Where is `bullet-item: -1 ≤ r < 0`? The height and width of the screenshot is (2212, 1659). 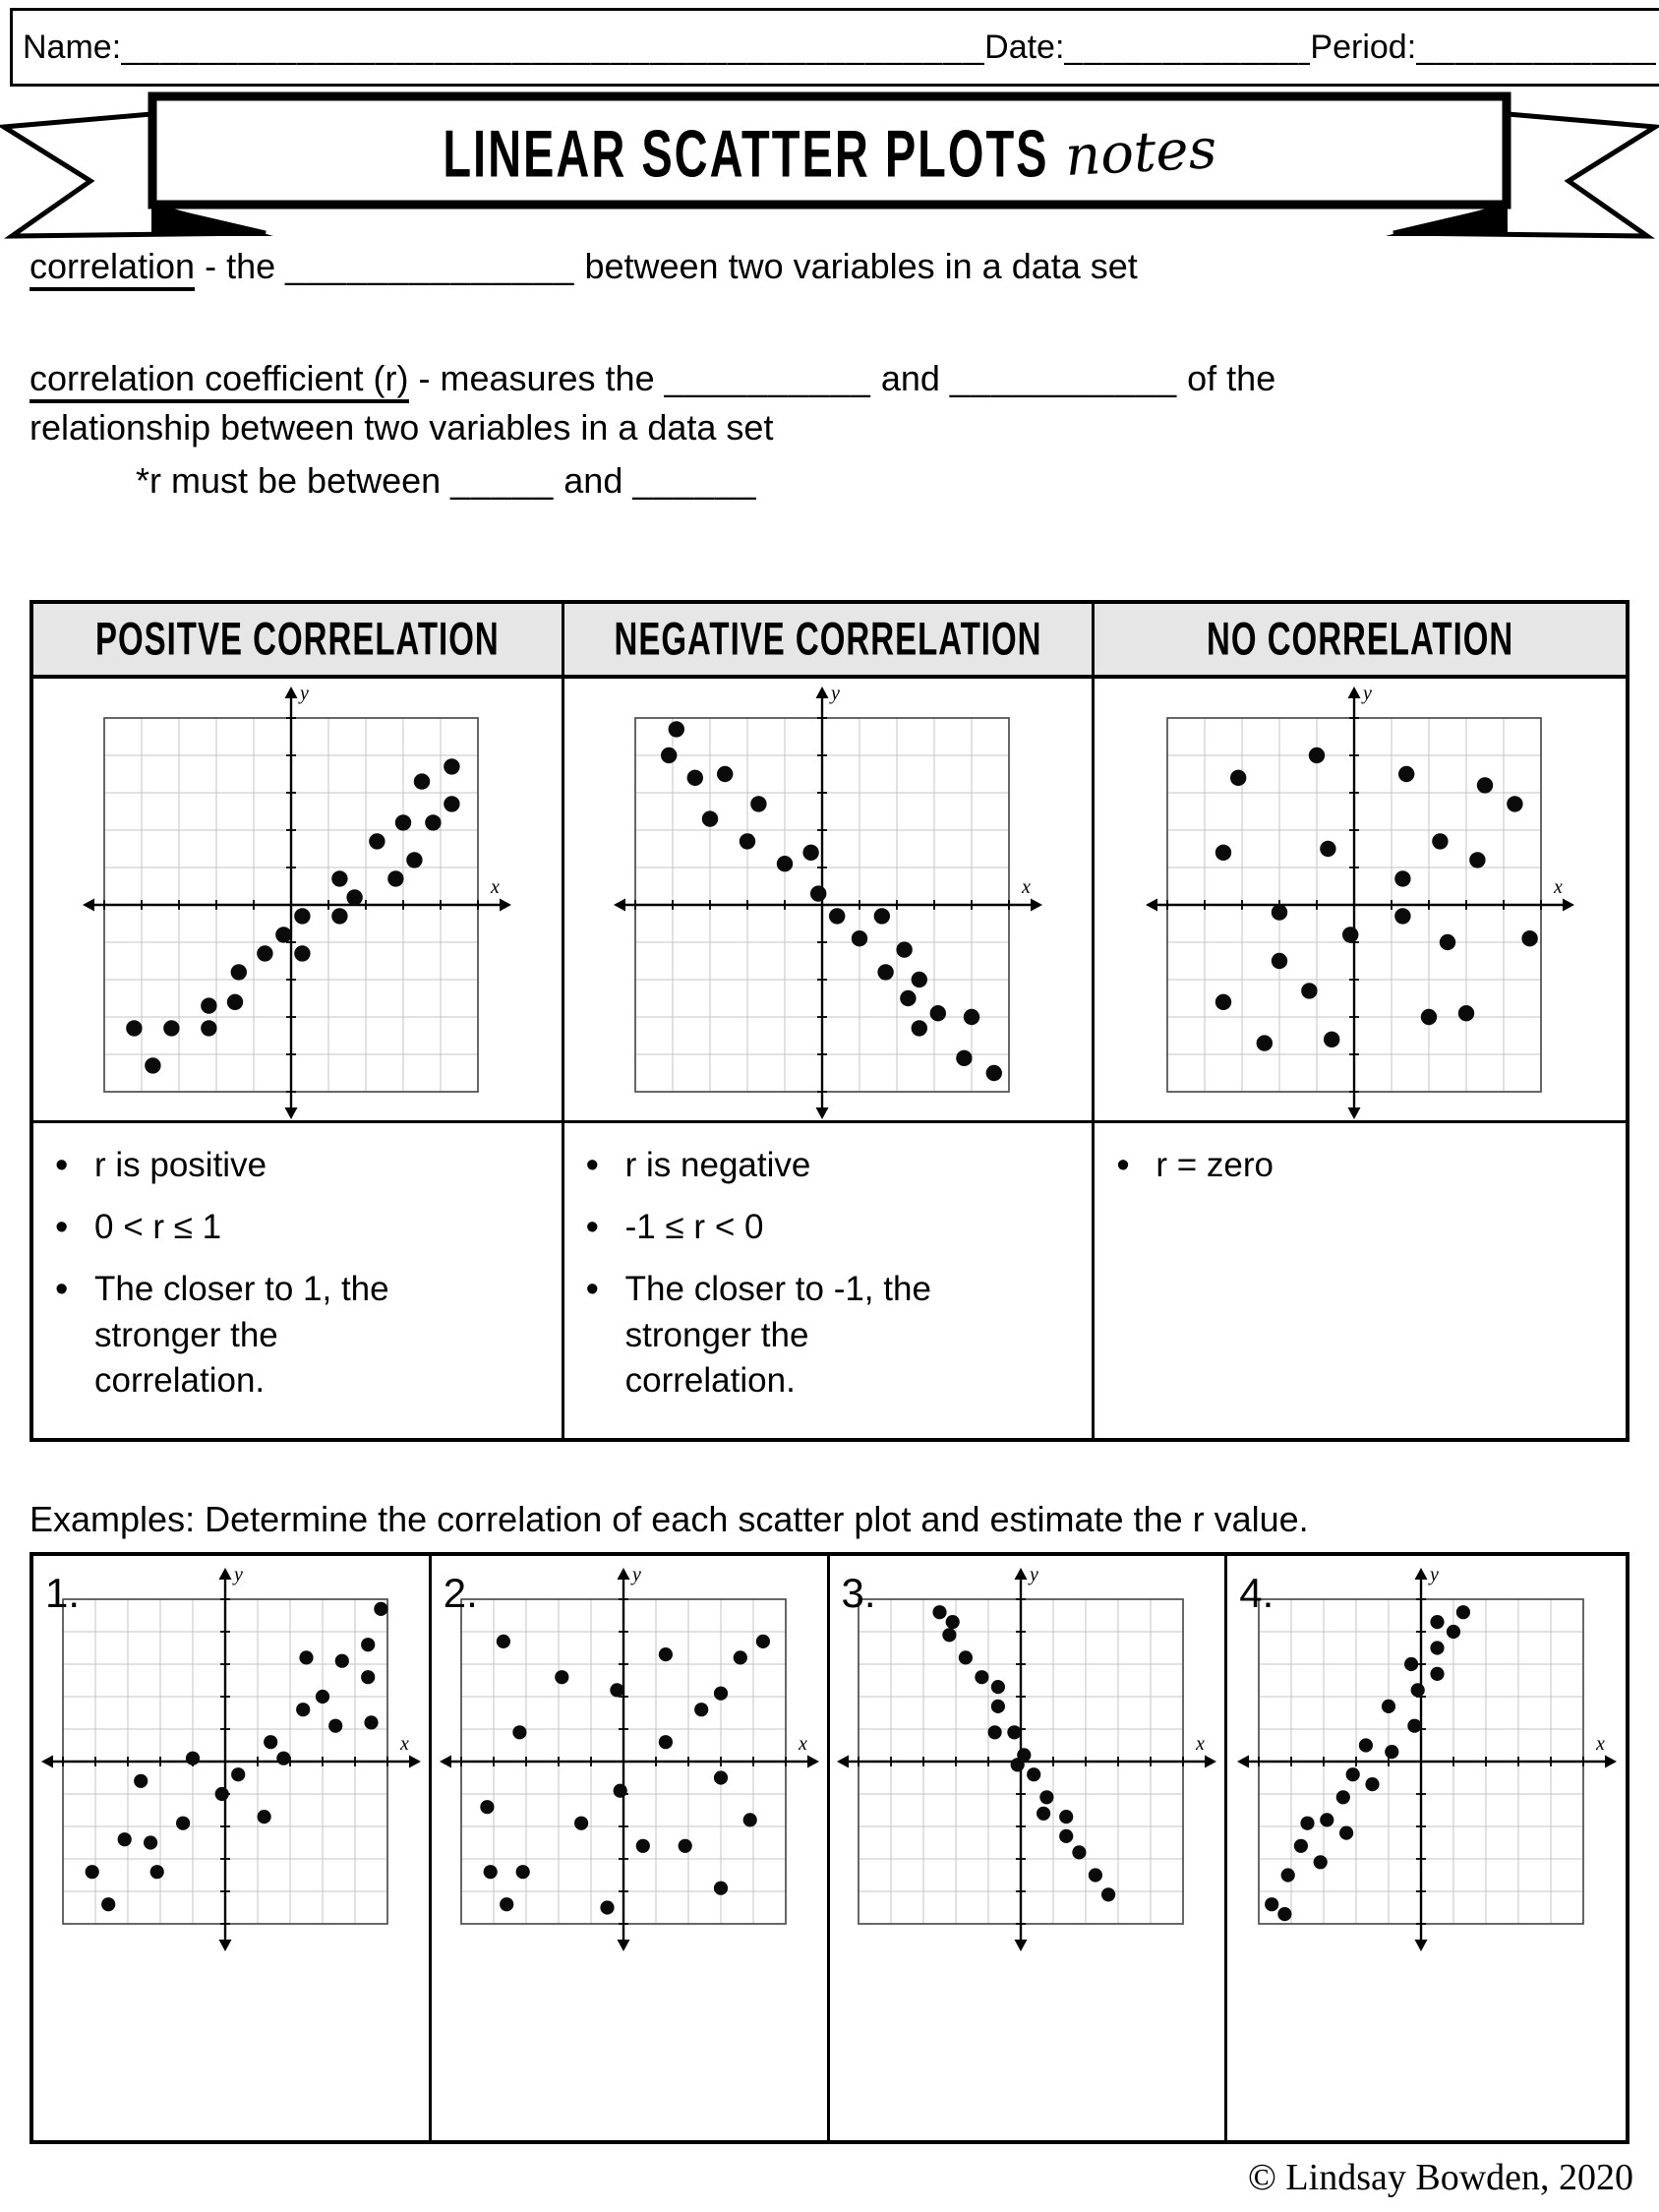
bullet-item: -1 ≤ r < 0 is located at coordinates (771, 1227).